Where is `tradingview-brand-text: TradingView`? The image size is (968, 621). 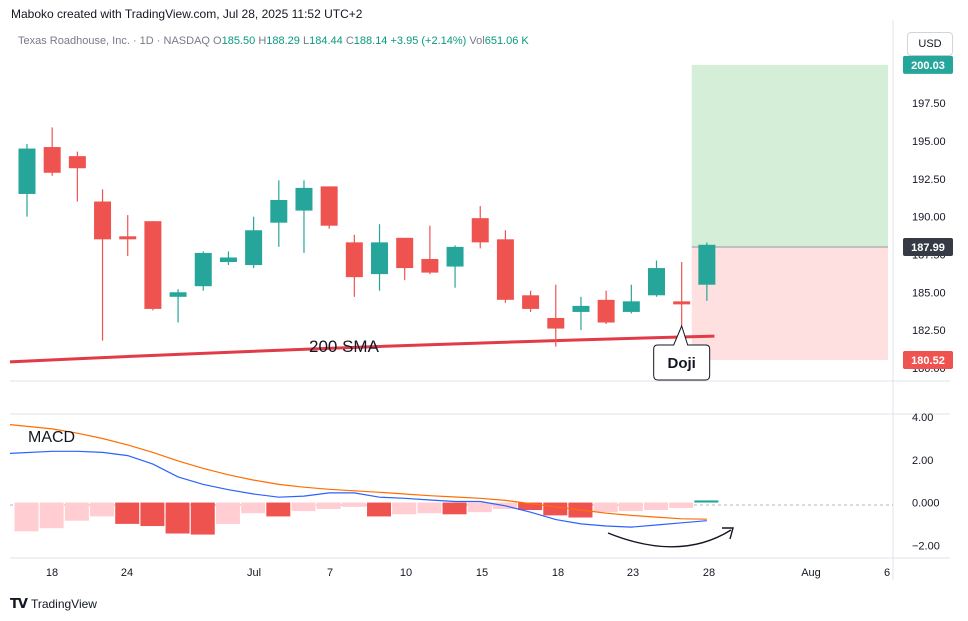 tradingview-brand-text: TradingView is located at coordinates (63, 604).